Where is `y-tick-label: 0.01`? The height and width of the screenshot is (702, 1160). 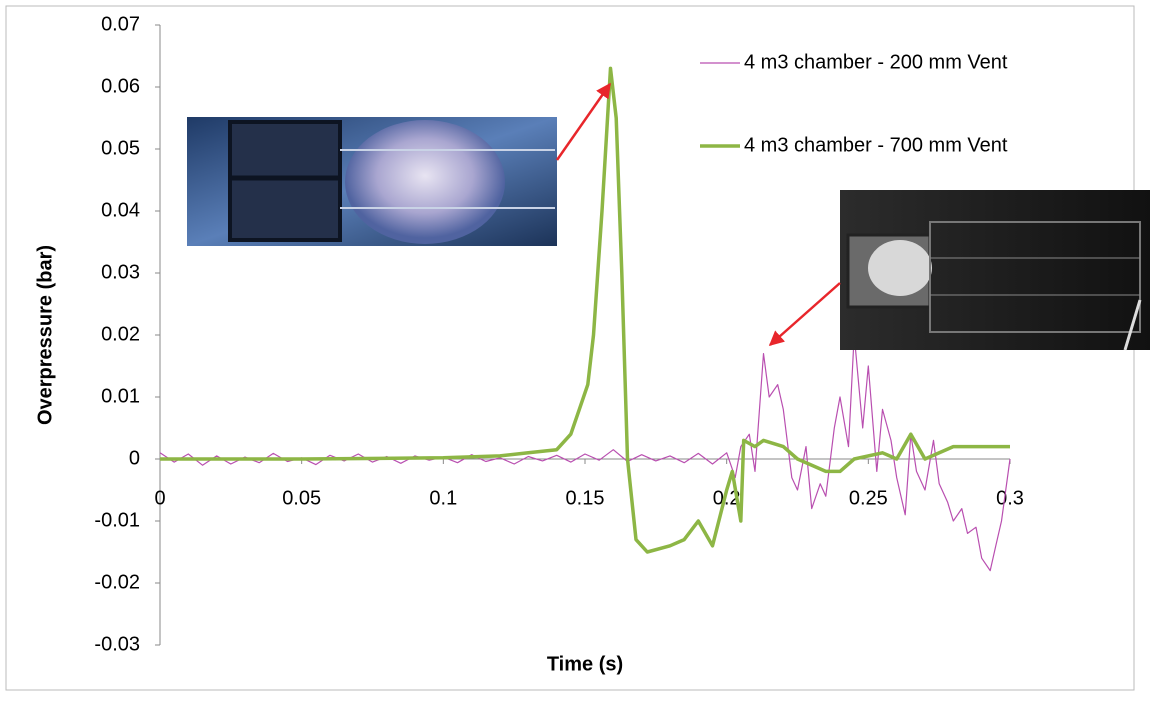 y-tick-label: 0.01 is located at coordinates (120, 396).